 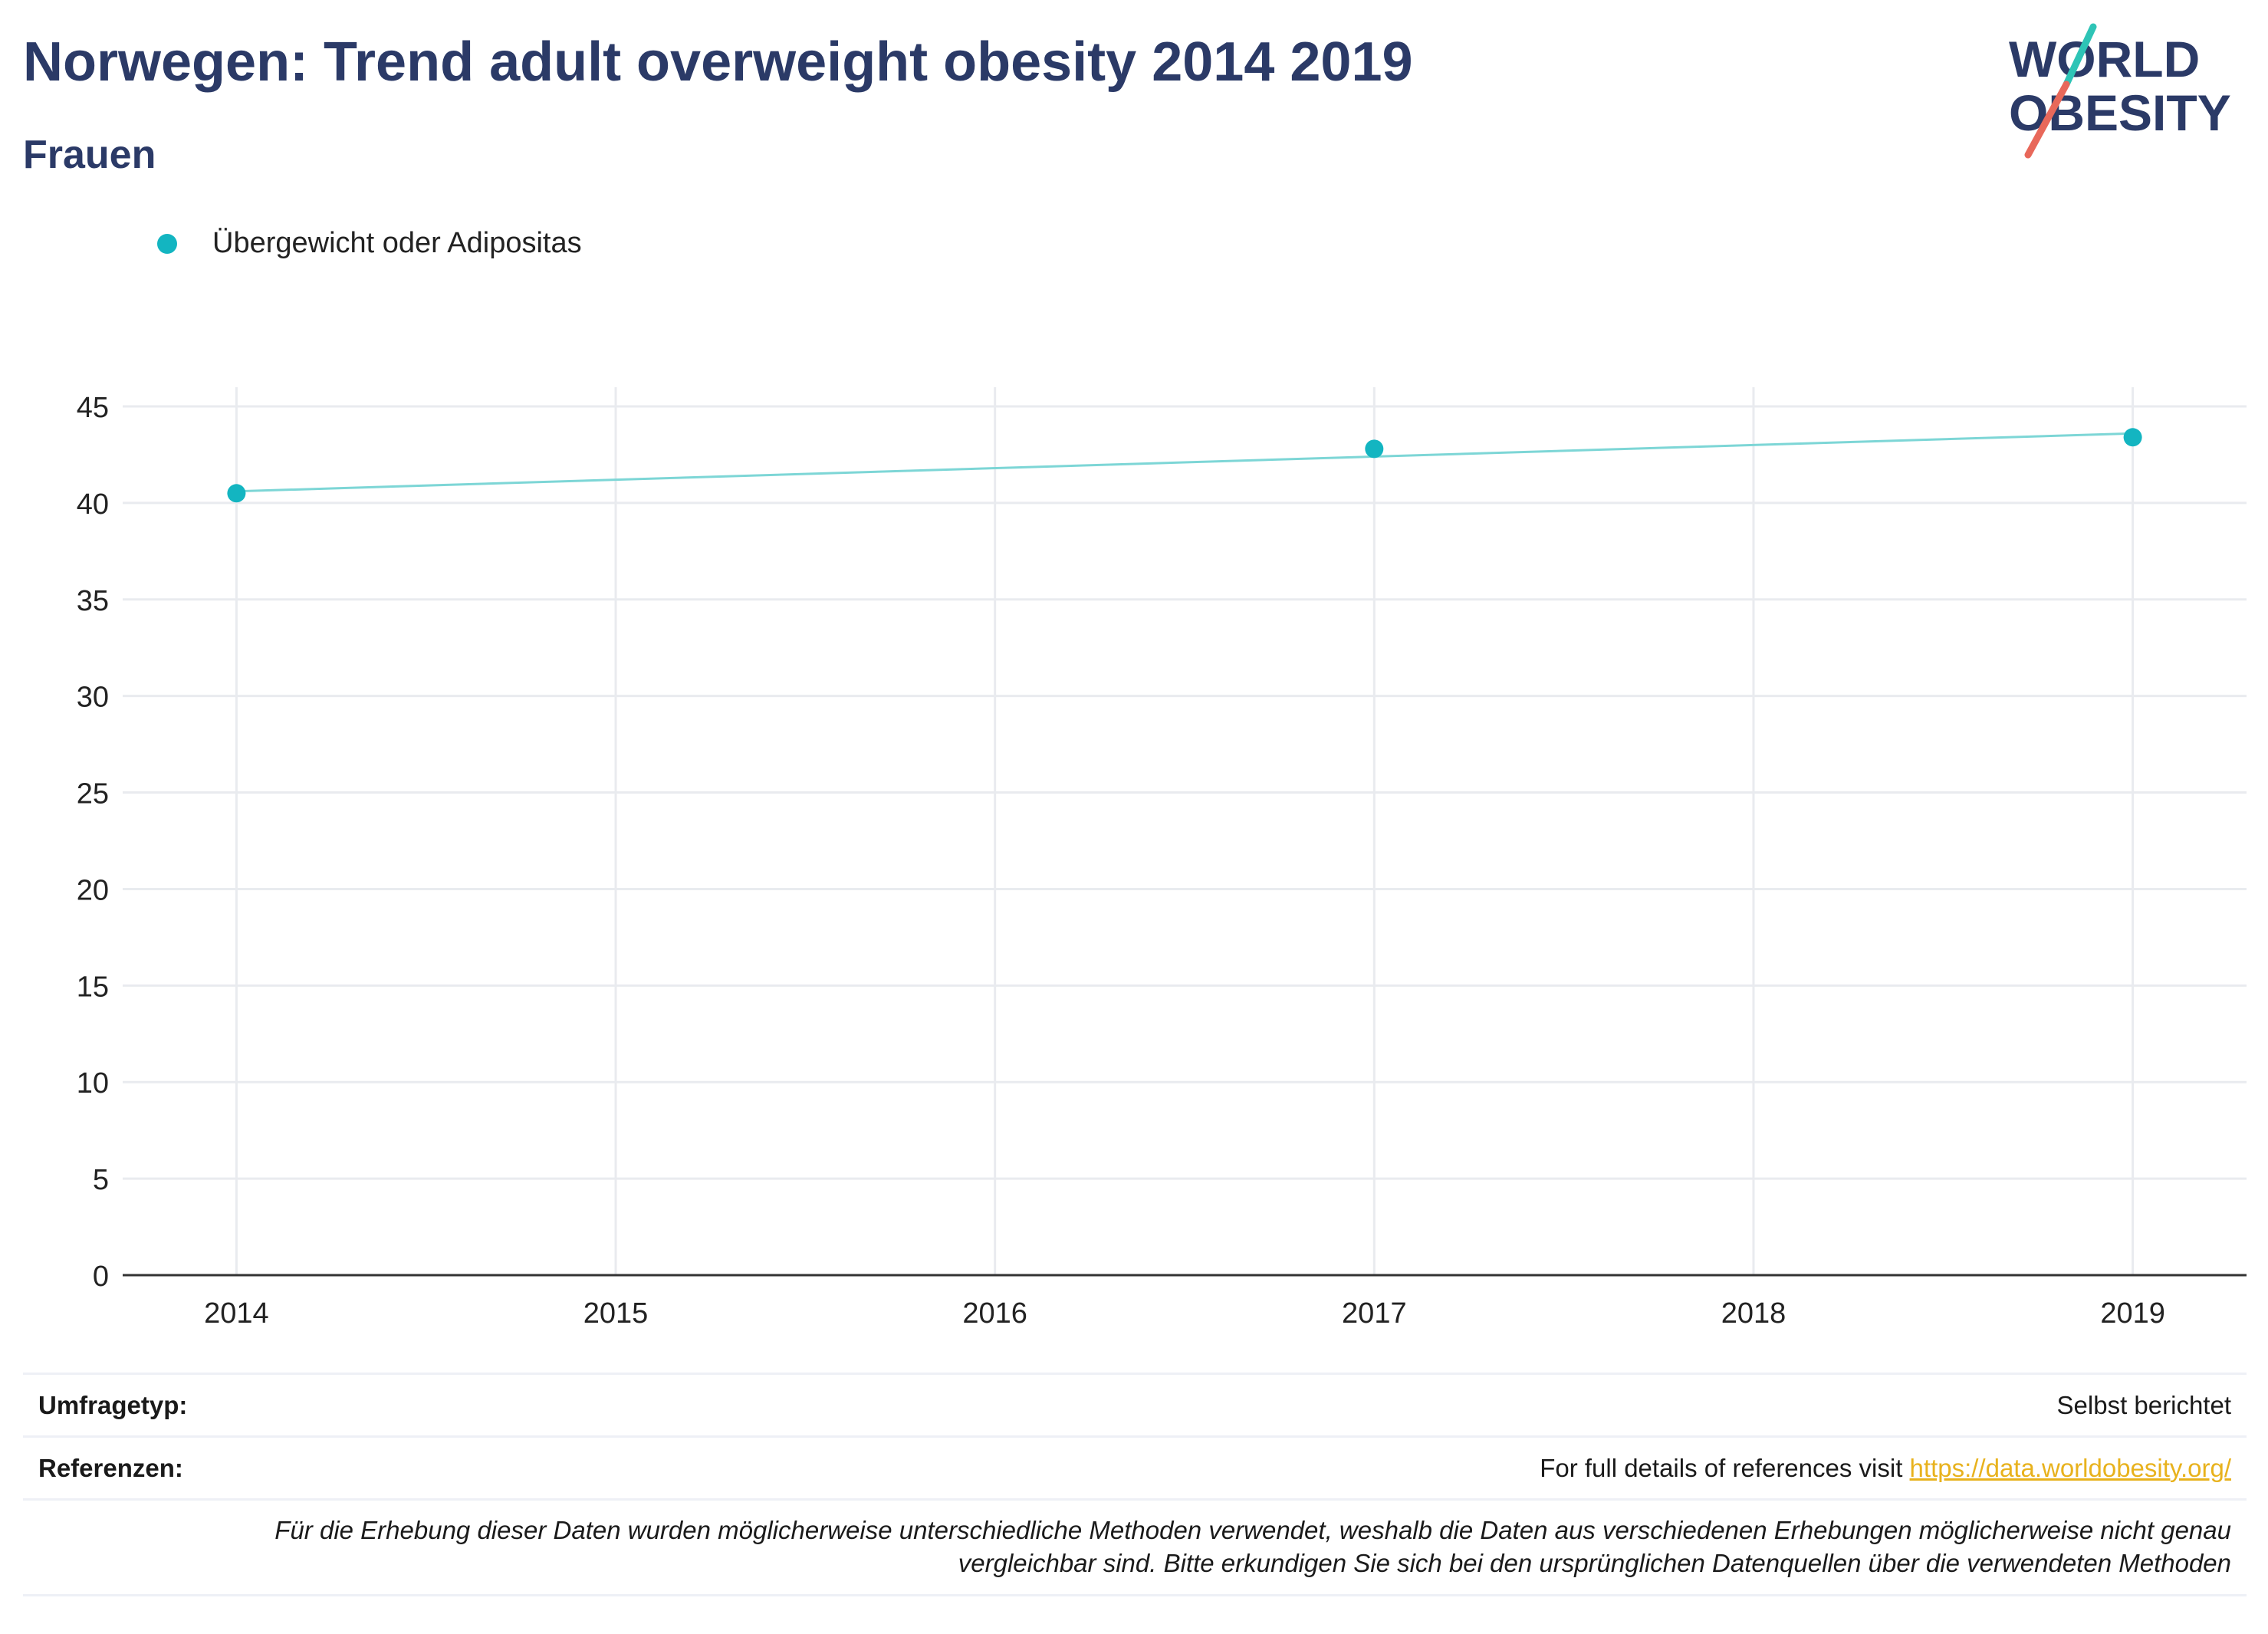 I want to click on references-text: For full details of references visit, so click(x=1725, y=1468).